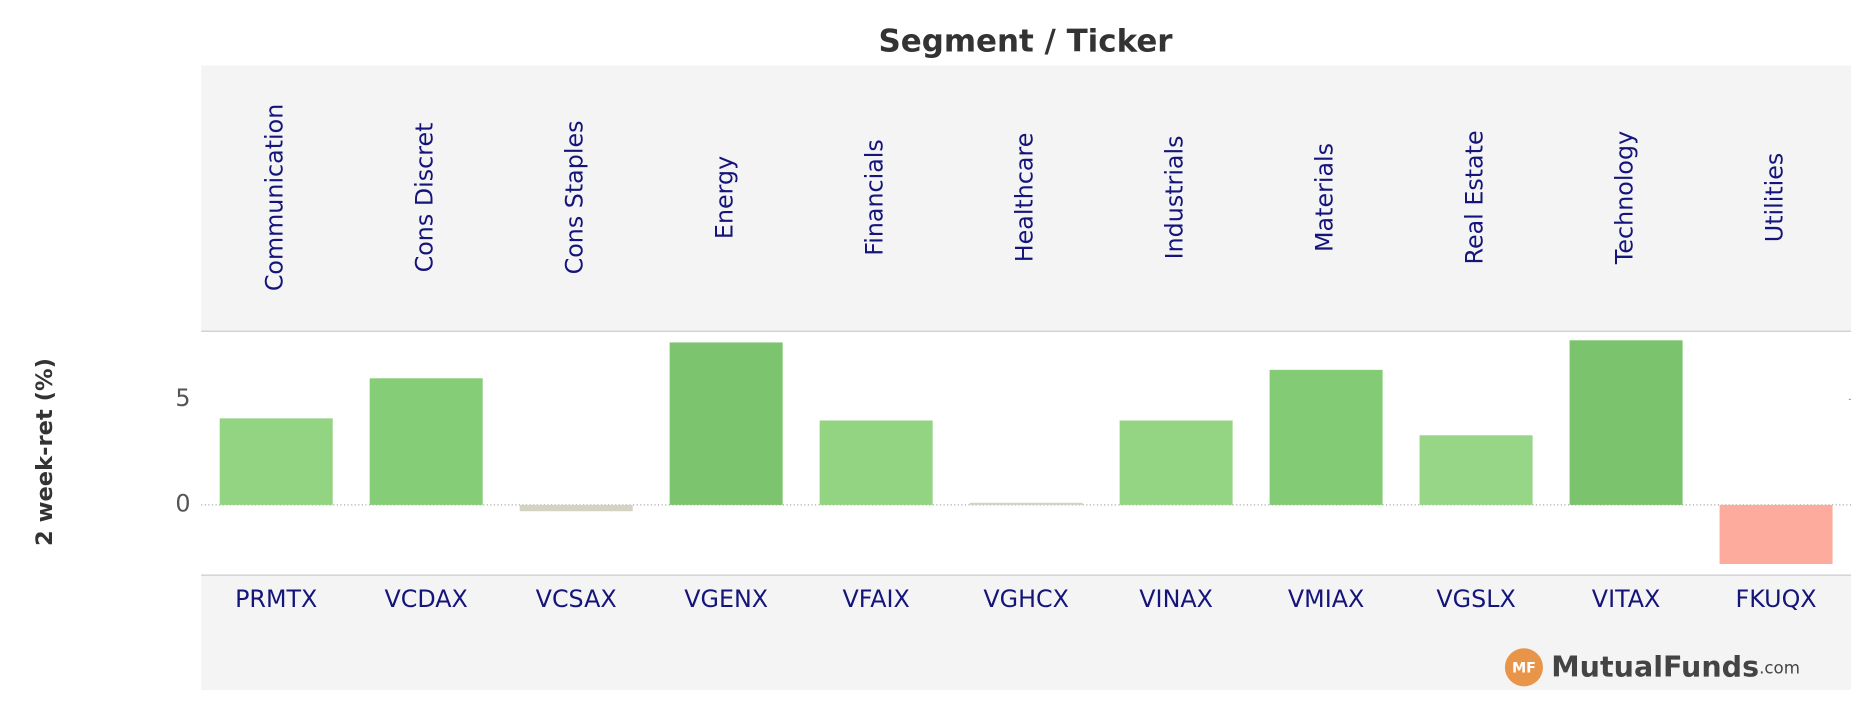 The width and height of the screenshot is (1856, 703). Describe the element at coordinates (1626, 599) in the screenshot. I see `x-tick-label: VITAX` at that location.